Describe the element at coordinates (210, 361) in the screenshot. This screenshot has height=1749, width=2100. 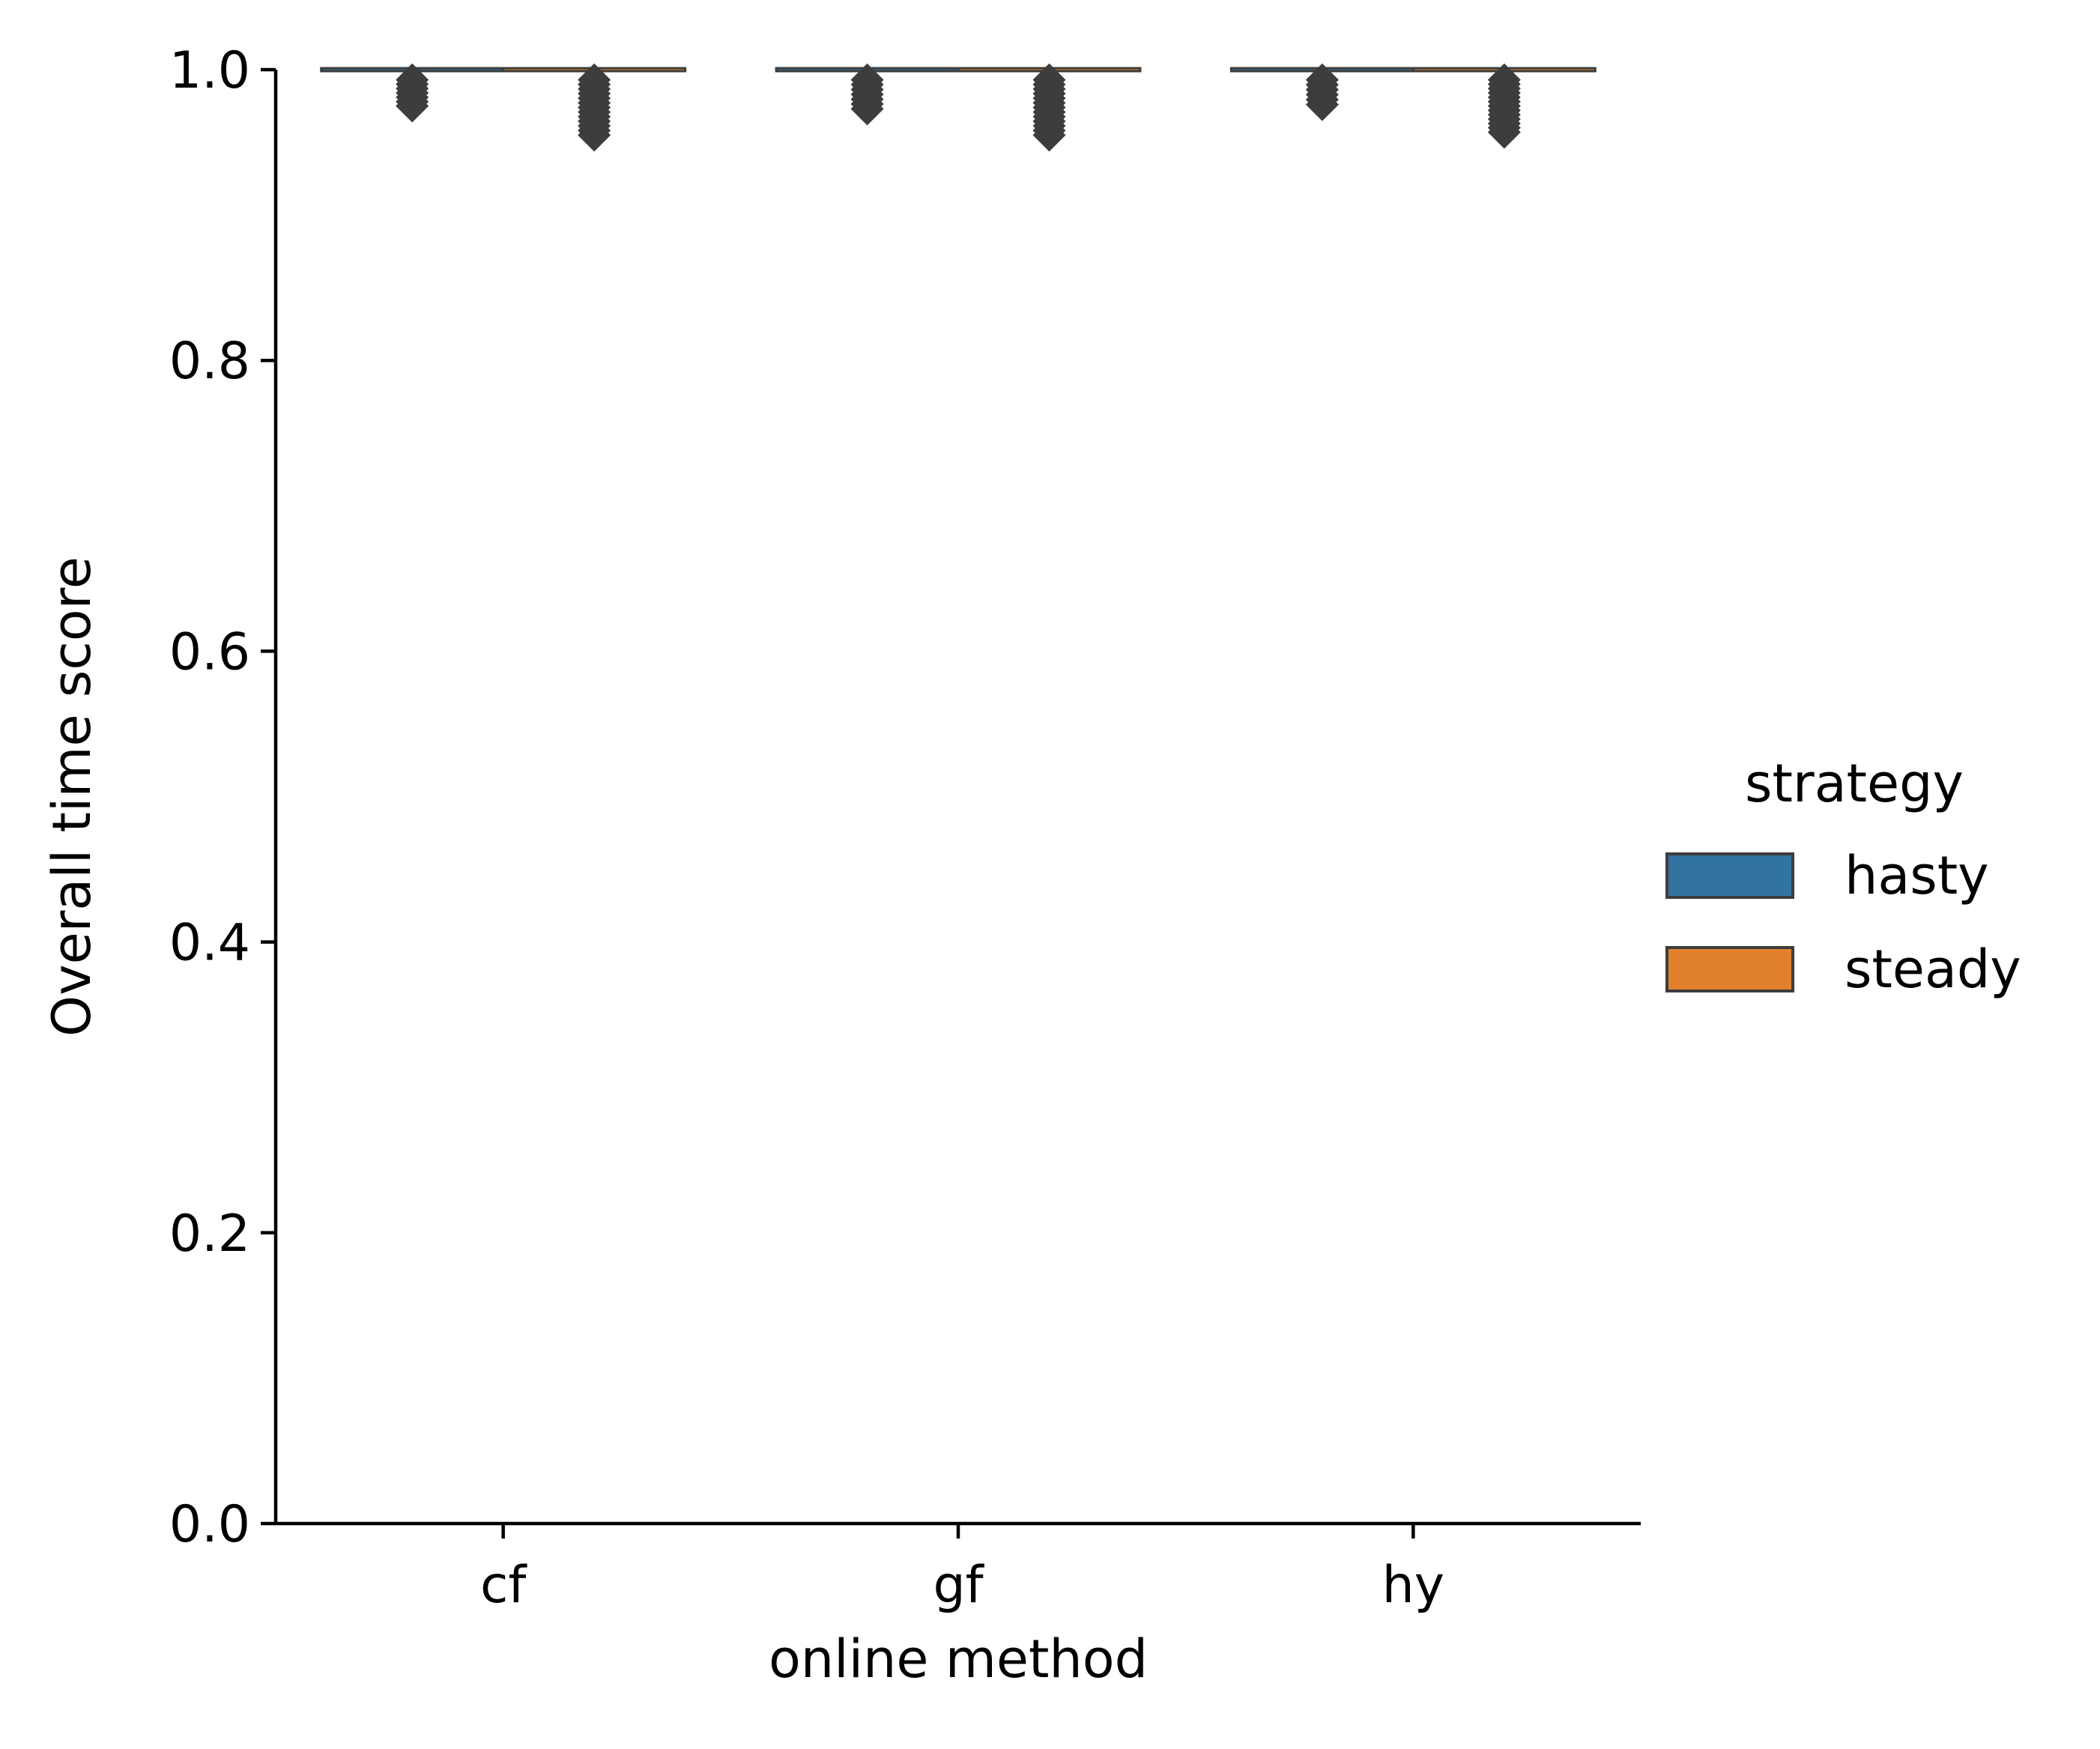
I see `y-tick-label: 0.8` at that location.